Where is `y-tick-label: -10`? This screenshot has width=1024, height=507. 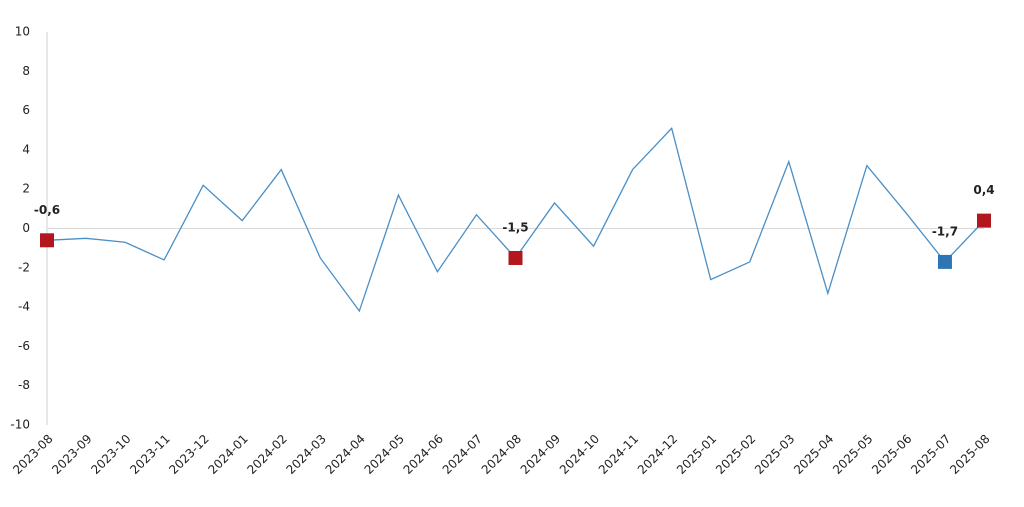
y-tick-label: -10 is located at coordinates (20, 425).